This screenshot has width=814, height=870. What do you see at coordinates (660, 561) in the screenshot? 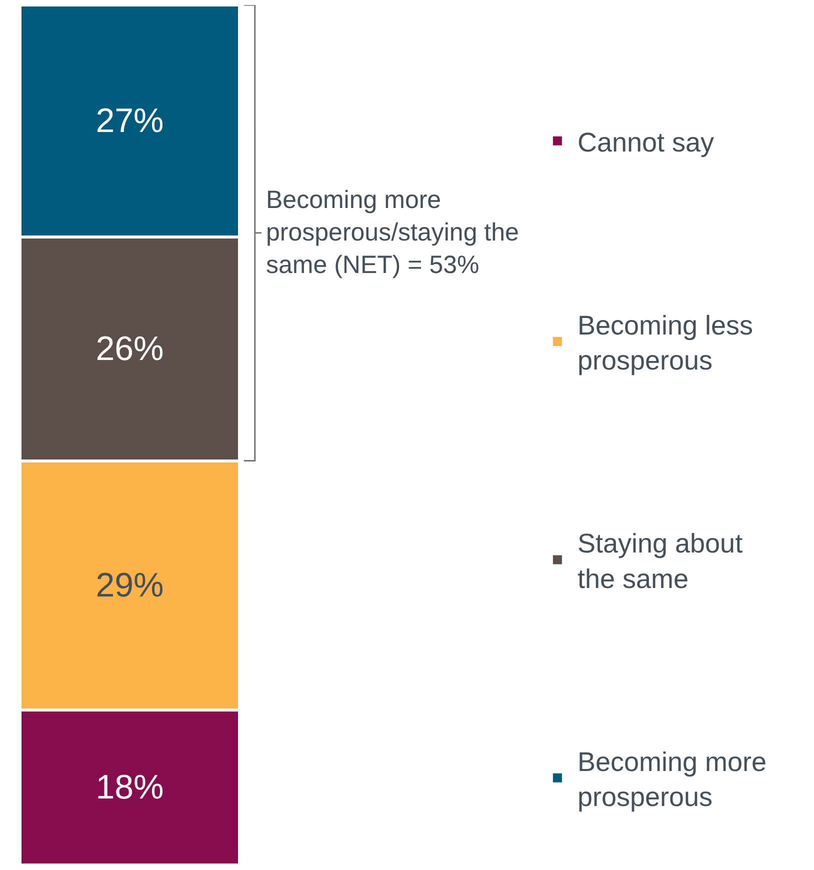
I see `legend-label: Staying about the same` at bounding box center [660, 561].